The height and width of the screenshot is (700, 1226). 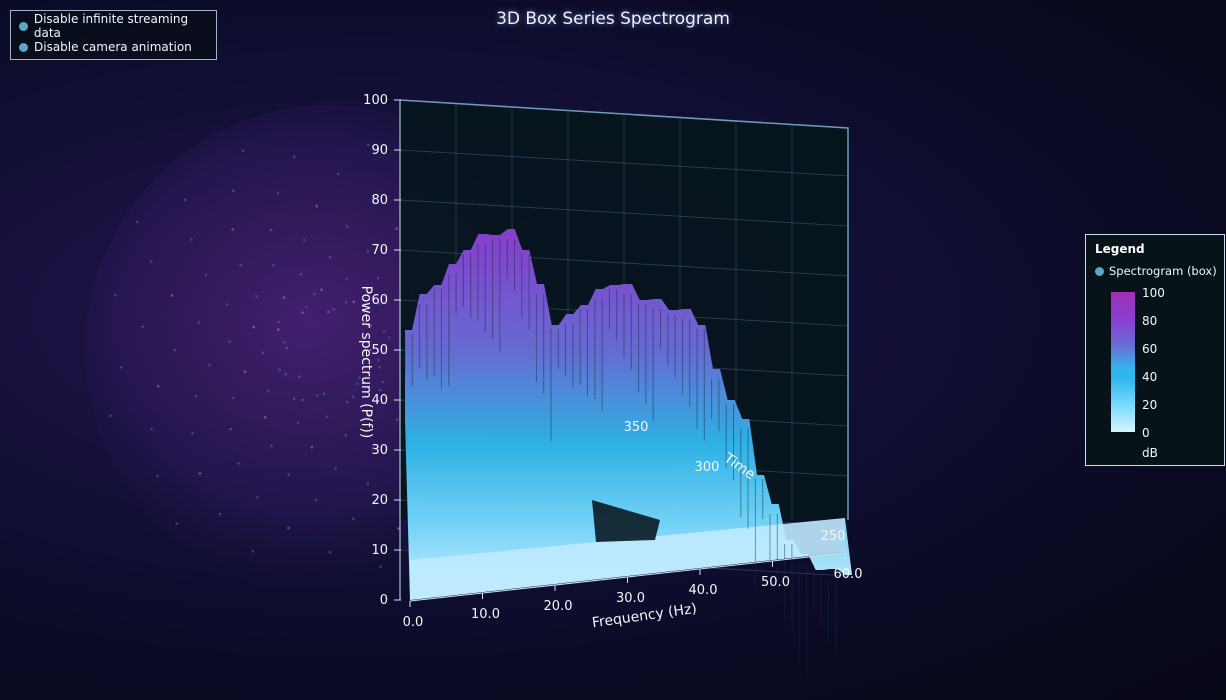 What do you see at coordinates (379, 450) in the screenshot?
I see `y-tick-label: 30` at bounding box center [379, 450].